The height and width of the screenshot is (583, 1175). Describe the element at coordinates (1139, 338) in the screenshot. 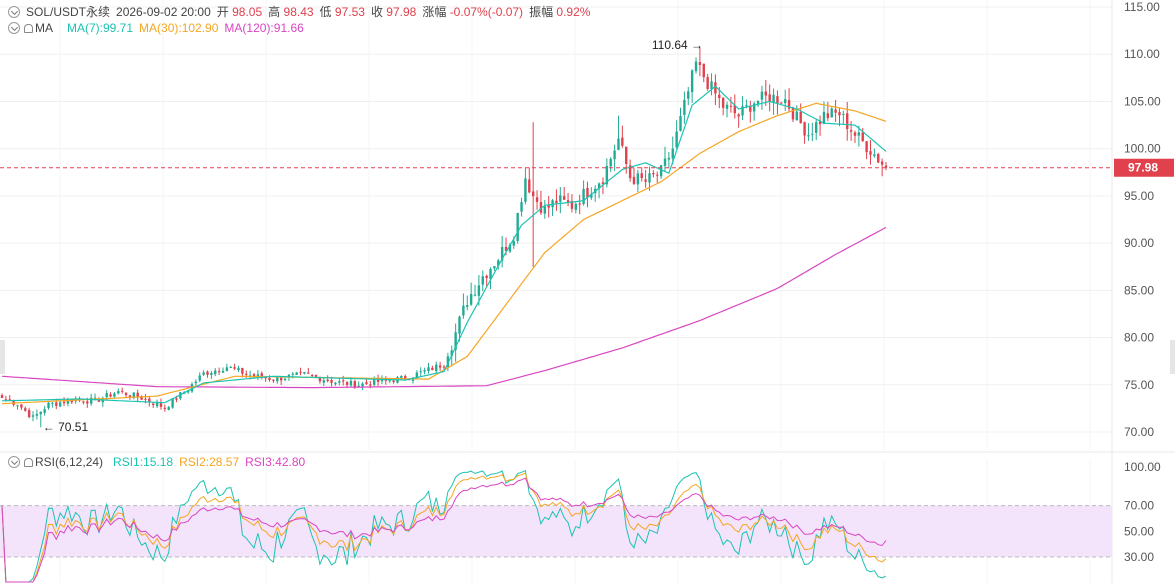

I see `price-tick-label: 80.00` at that location.